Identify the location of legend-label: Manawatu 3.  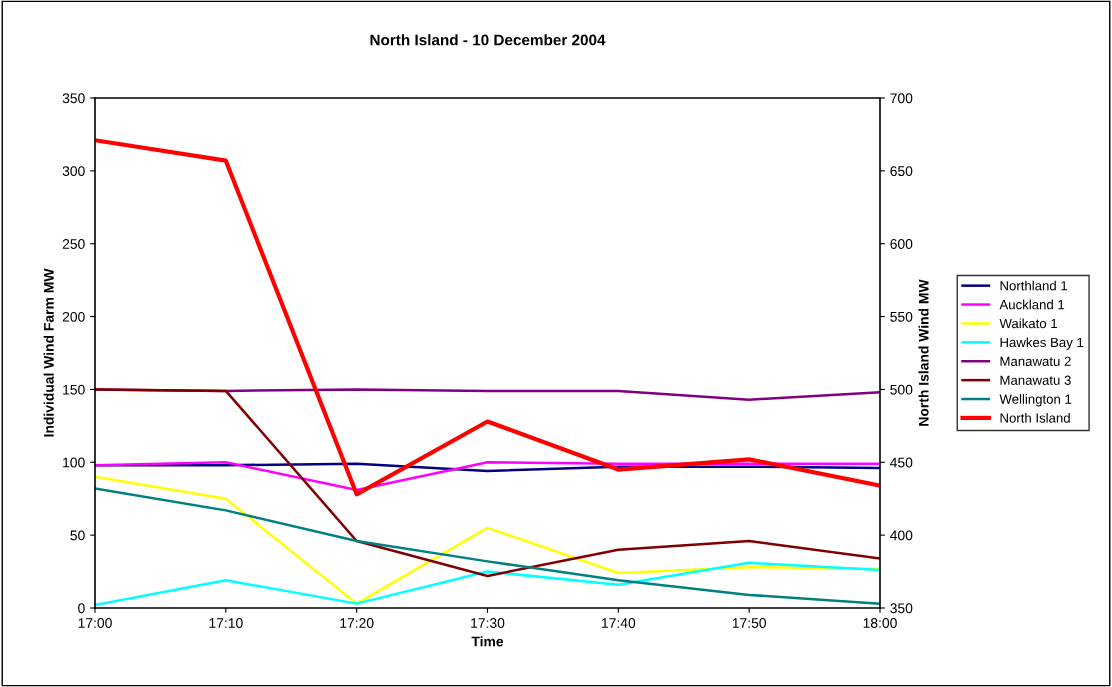
(1035, 380).